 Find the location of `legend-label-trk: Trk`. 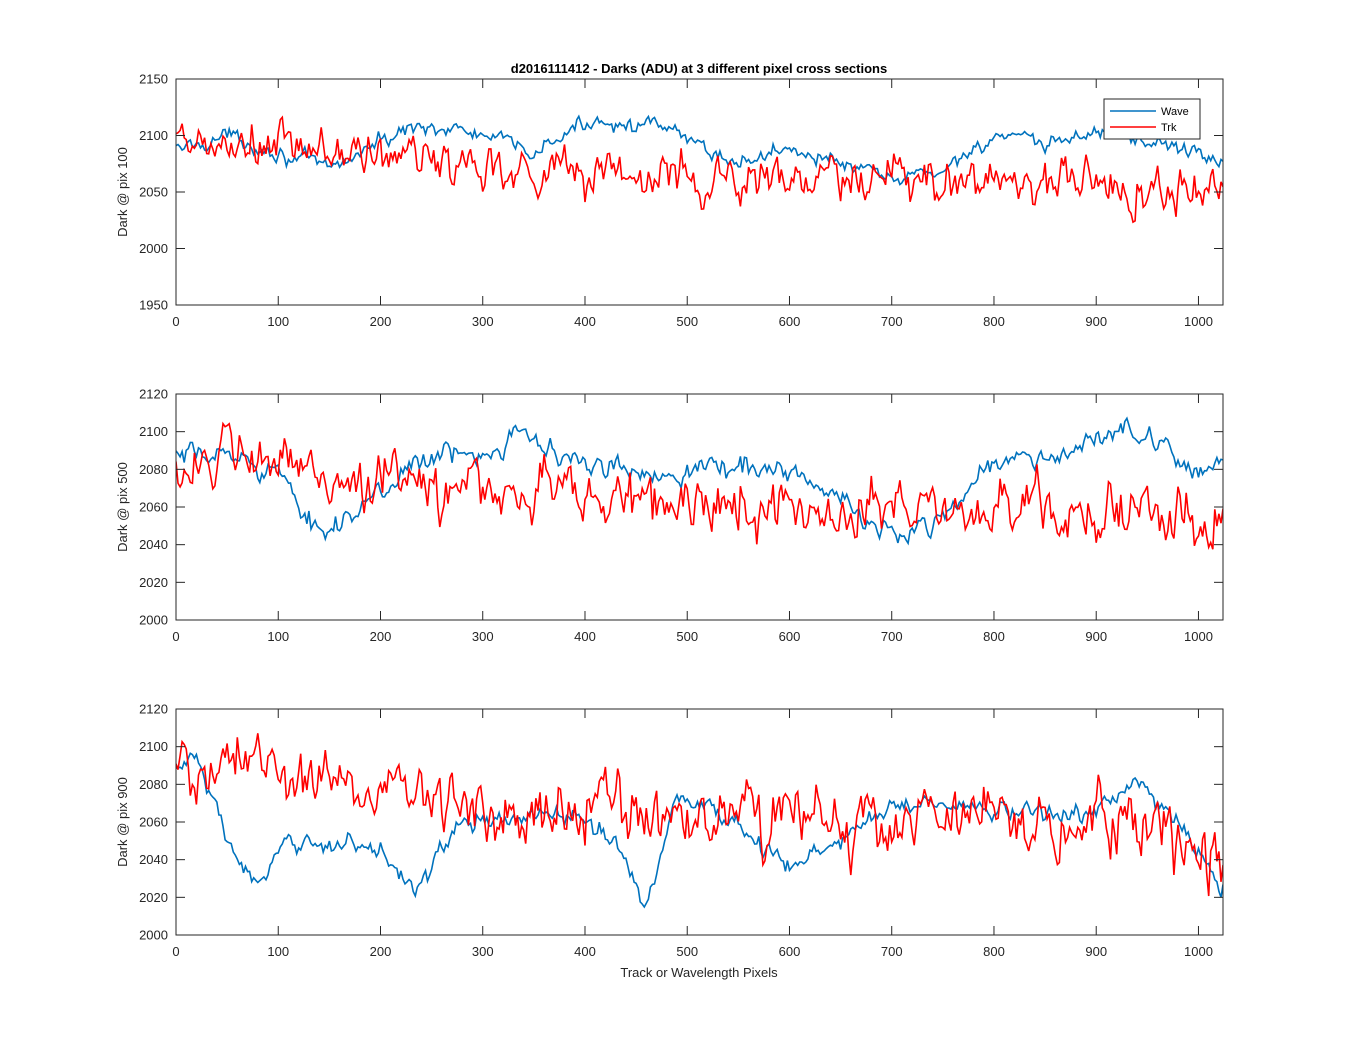

legend-label-trk: Trk is located at coordinates (1169, 128).